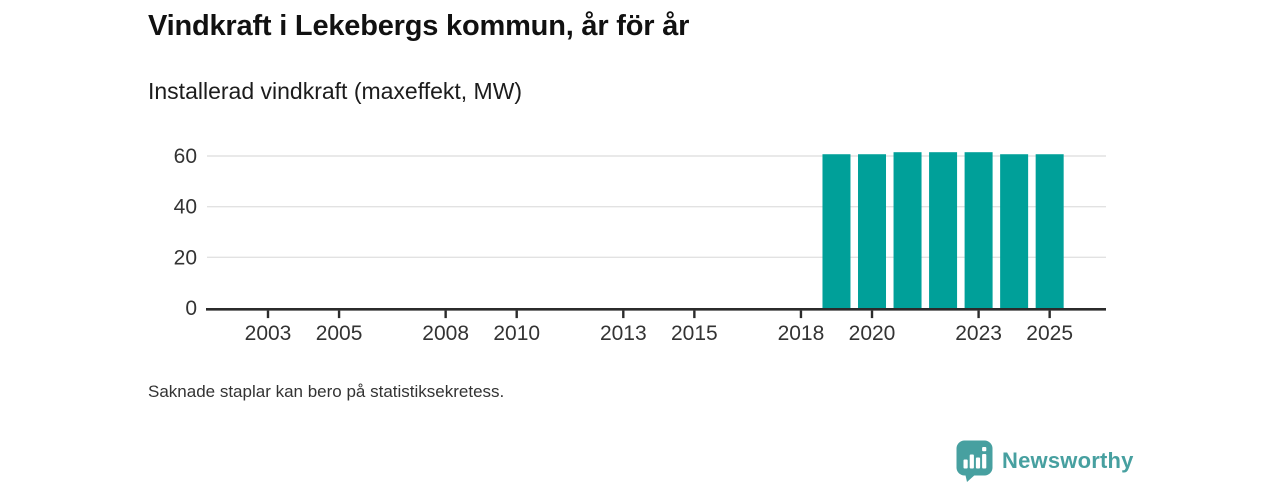 The height and width of the screenshot is (482, 1280). I want to click on x-tick-label-2020: 2020, so click(872, 333).